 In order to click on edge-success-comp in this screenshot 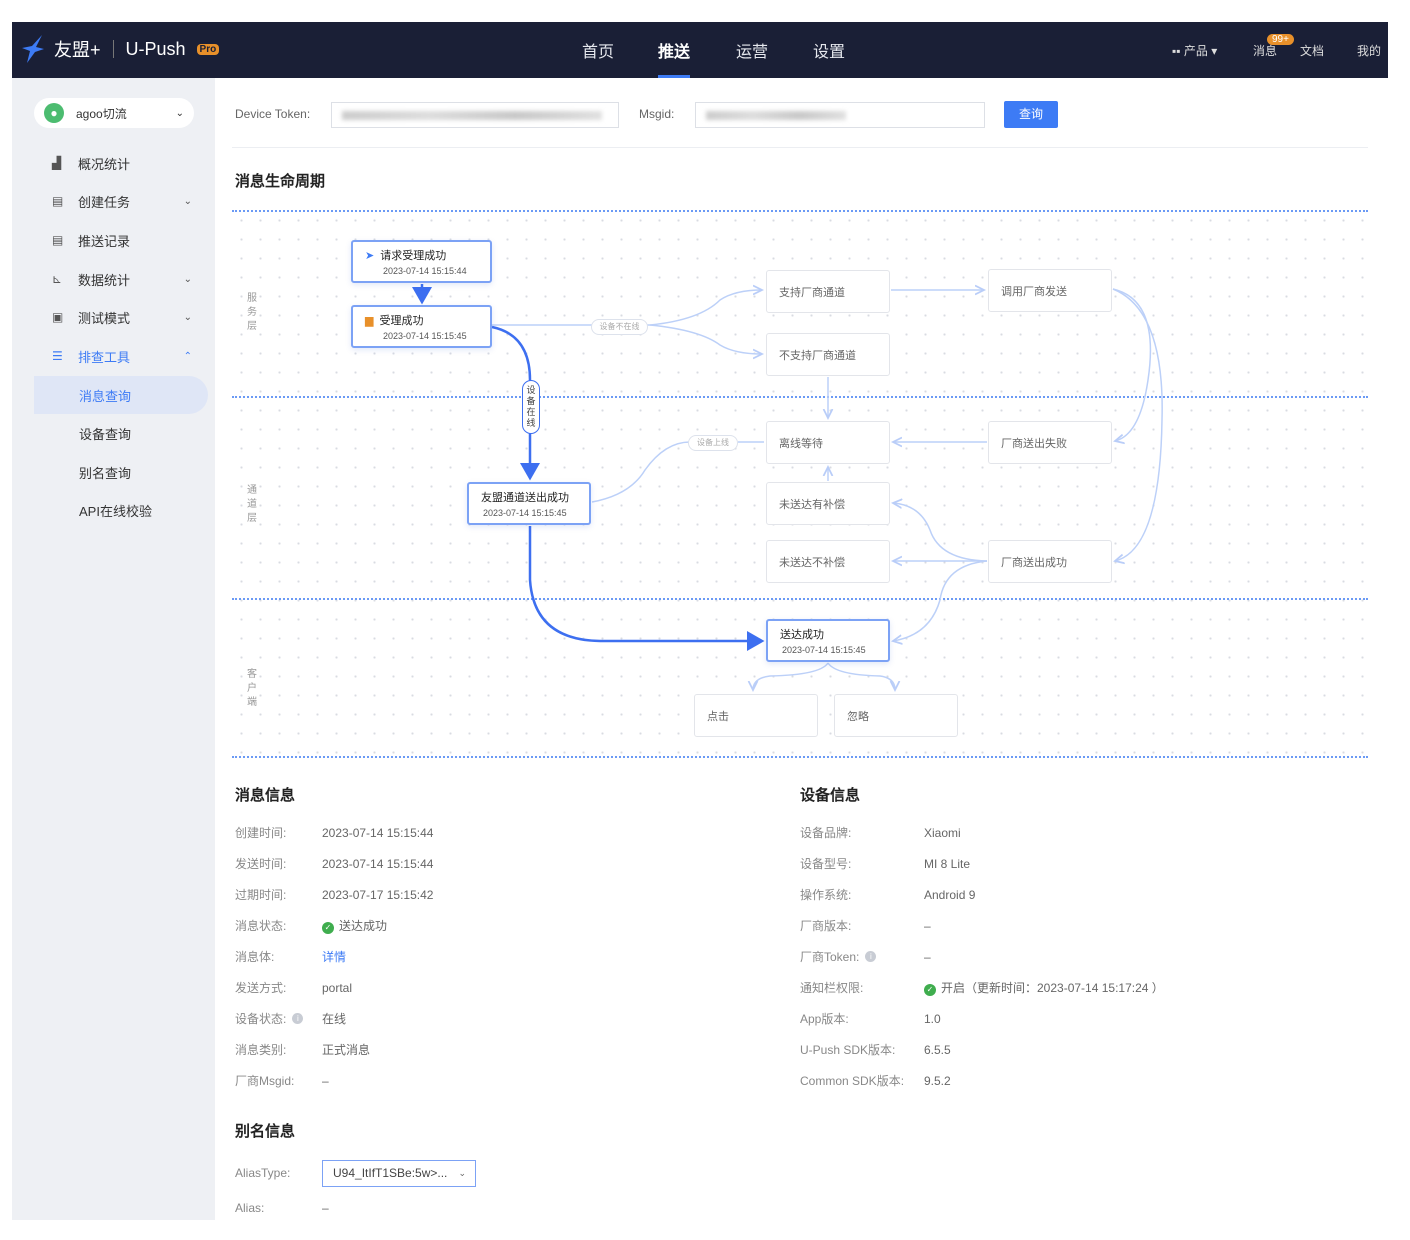, I will do `click(940, 532)`.